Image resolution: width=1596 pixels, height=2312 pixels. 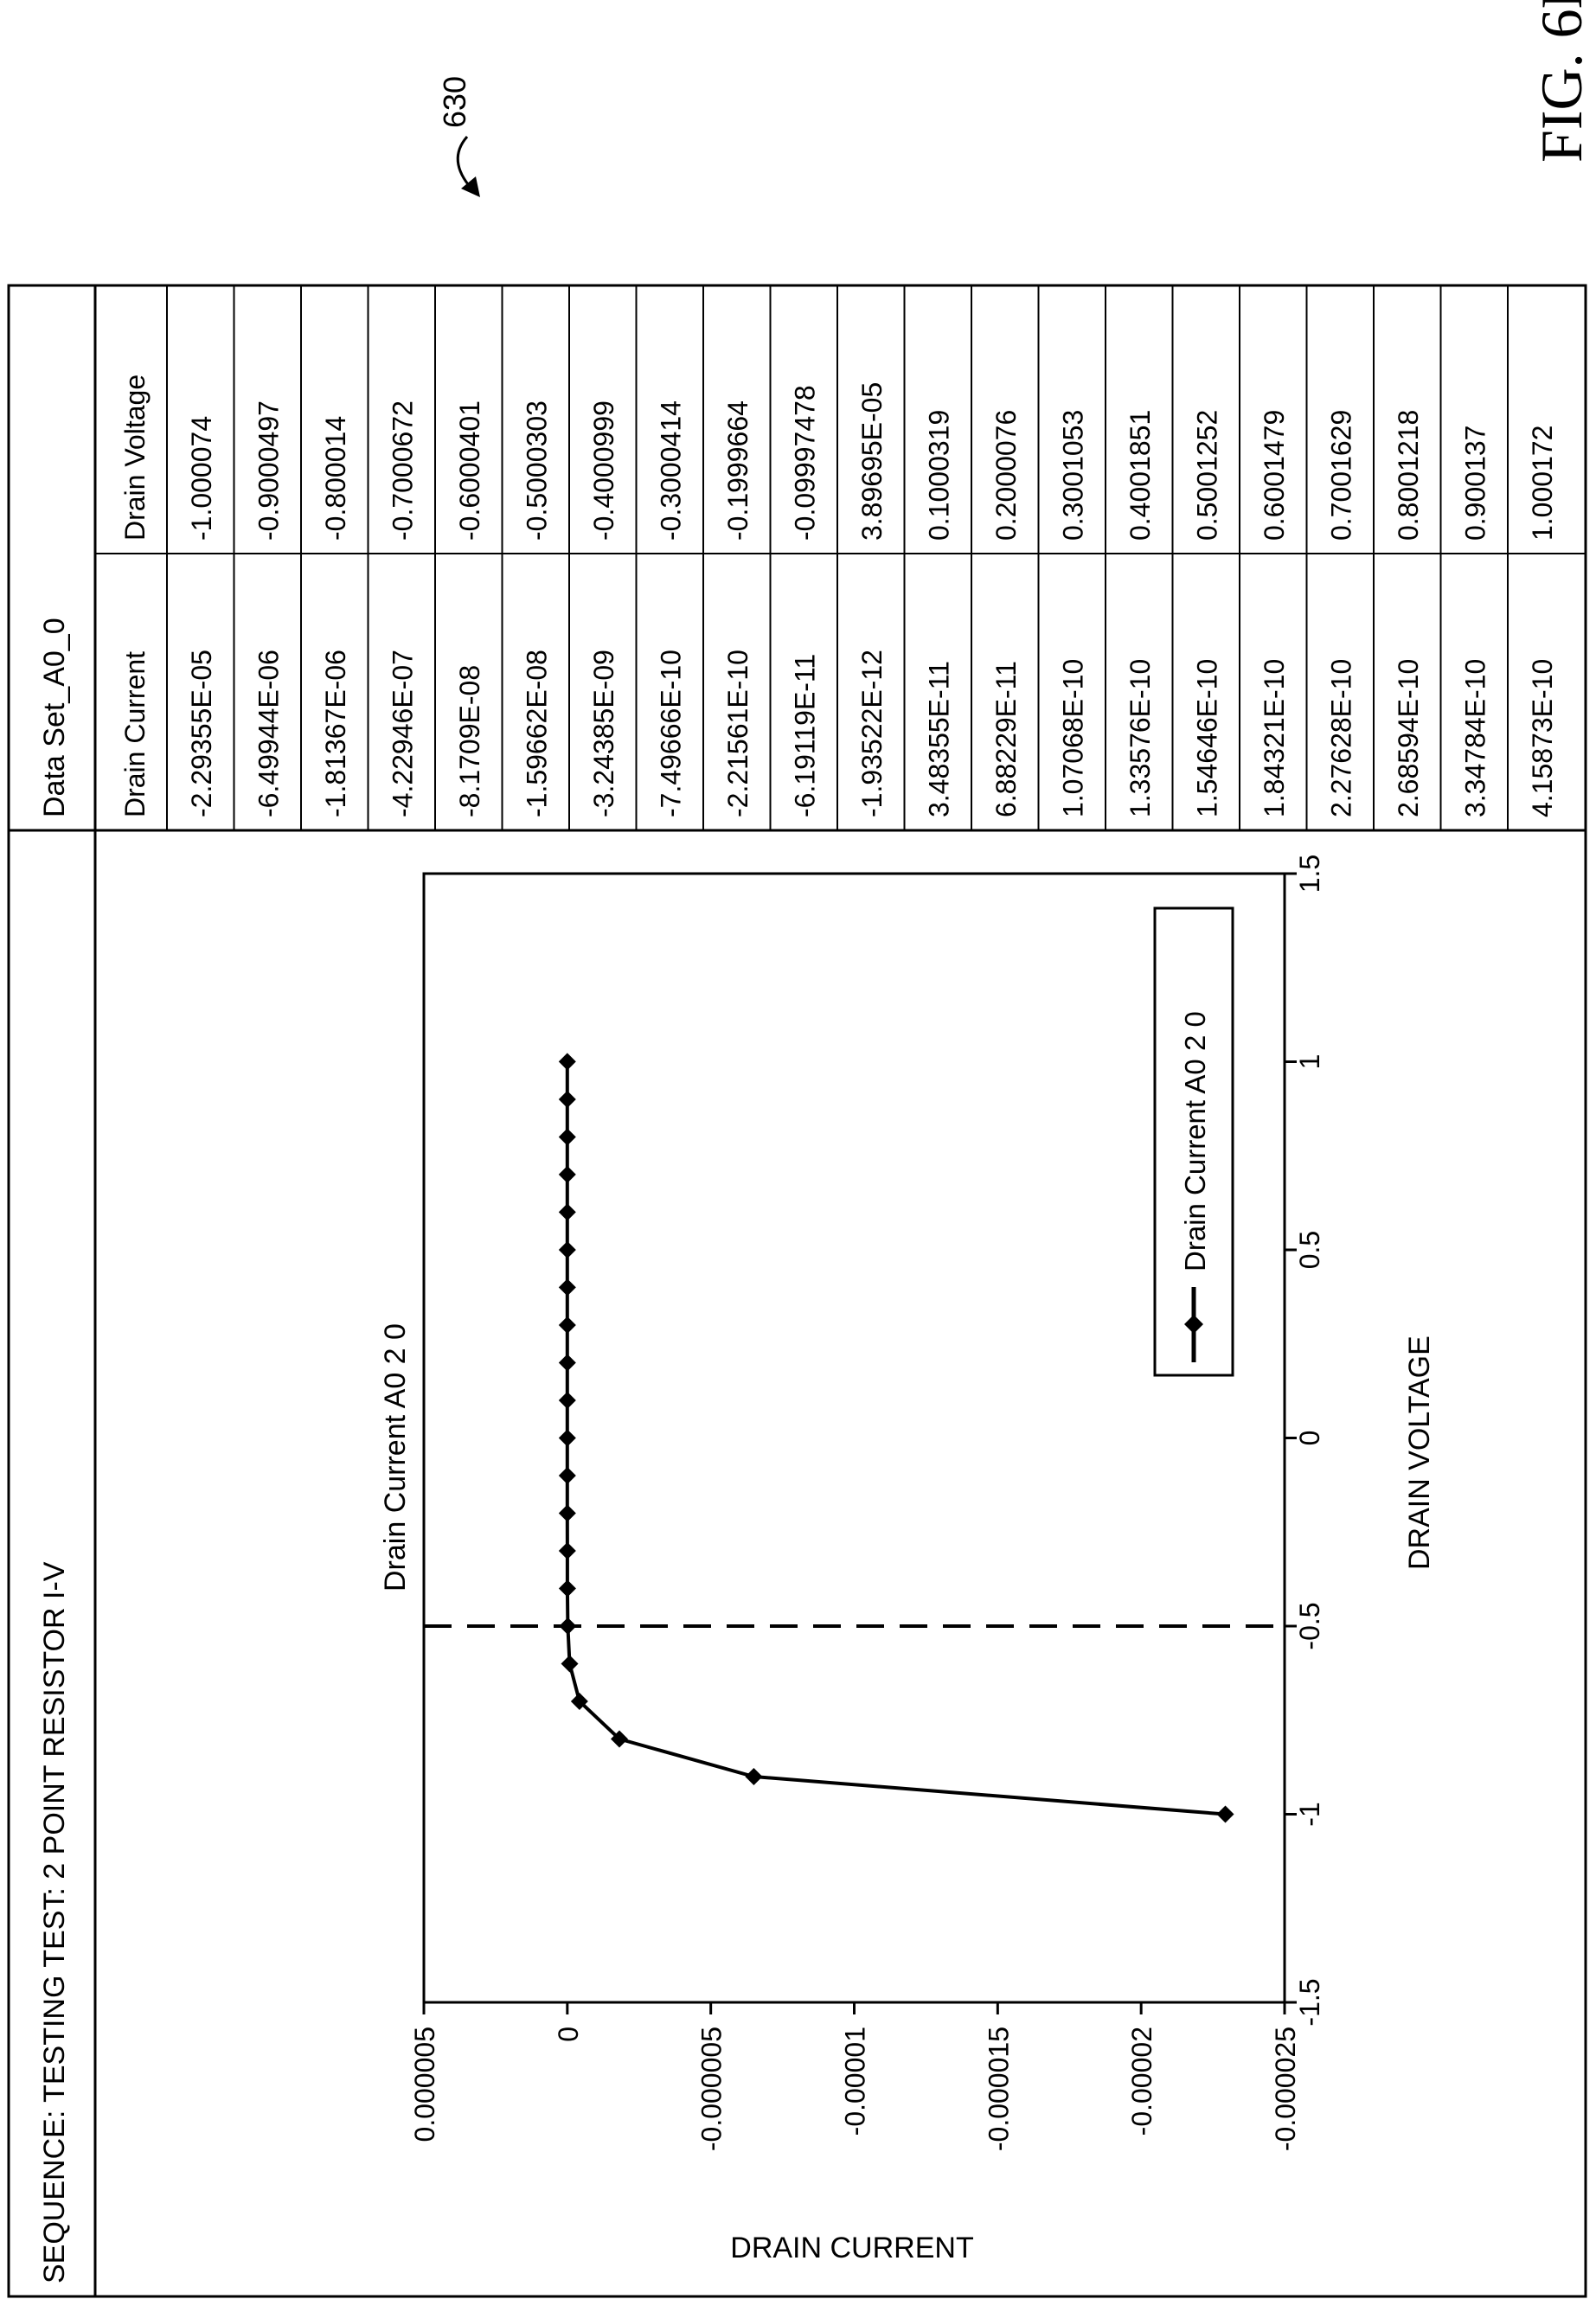 What do you see at coordinates (1006, 475) in the screenshot?
I see `table-cell-drain-voltage: 0.2000076` at bounding box center [1006, 475].